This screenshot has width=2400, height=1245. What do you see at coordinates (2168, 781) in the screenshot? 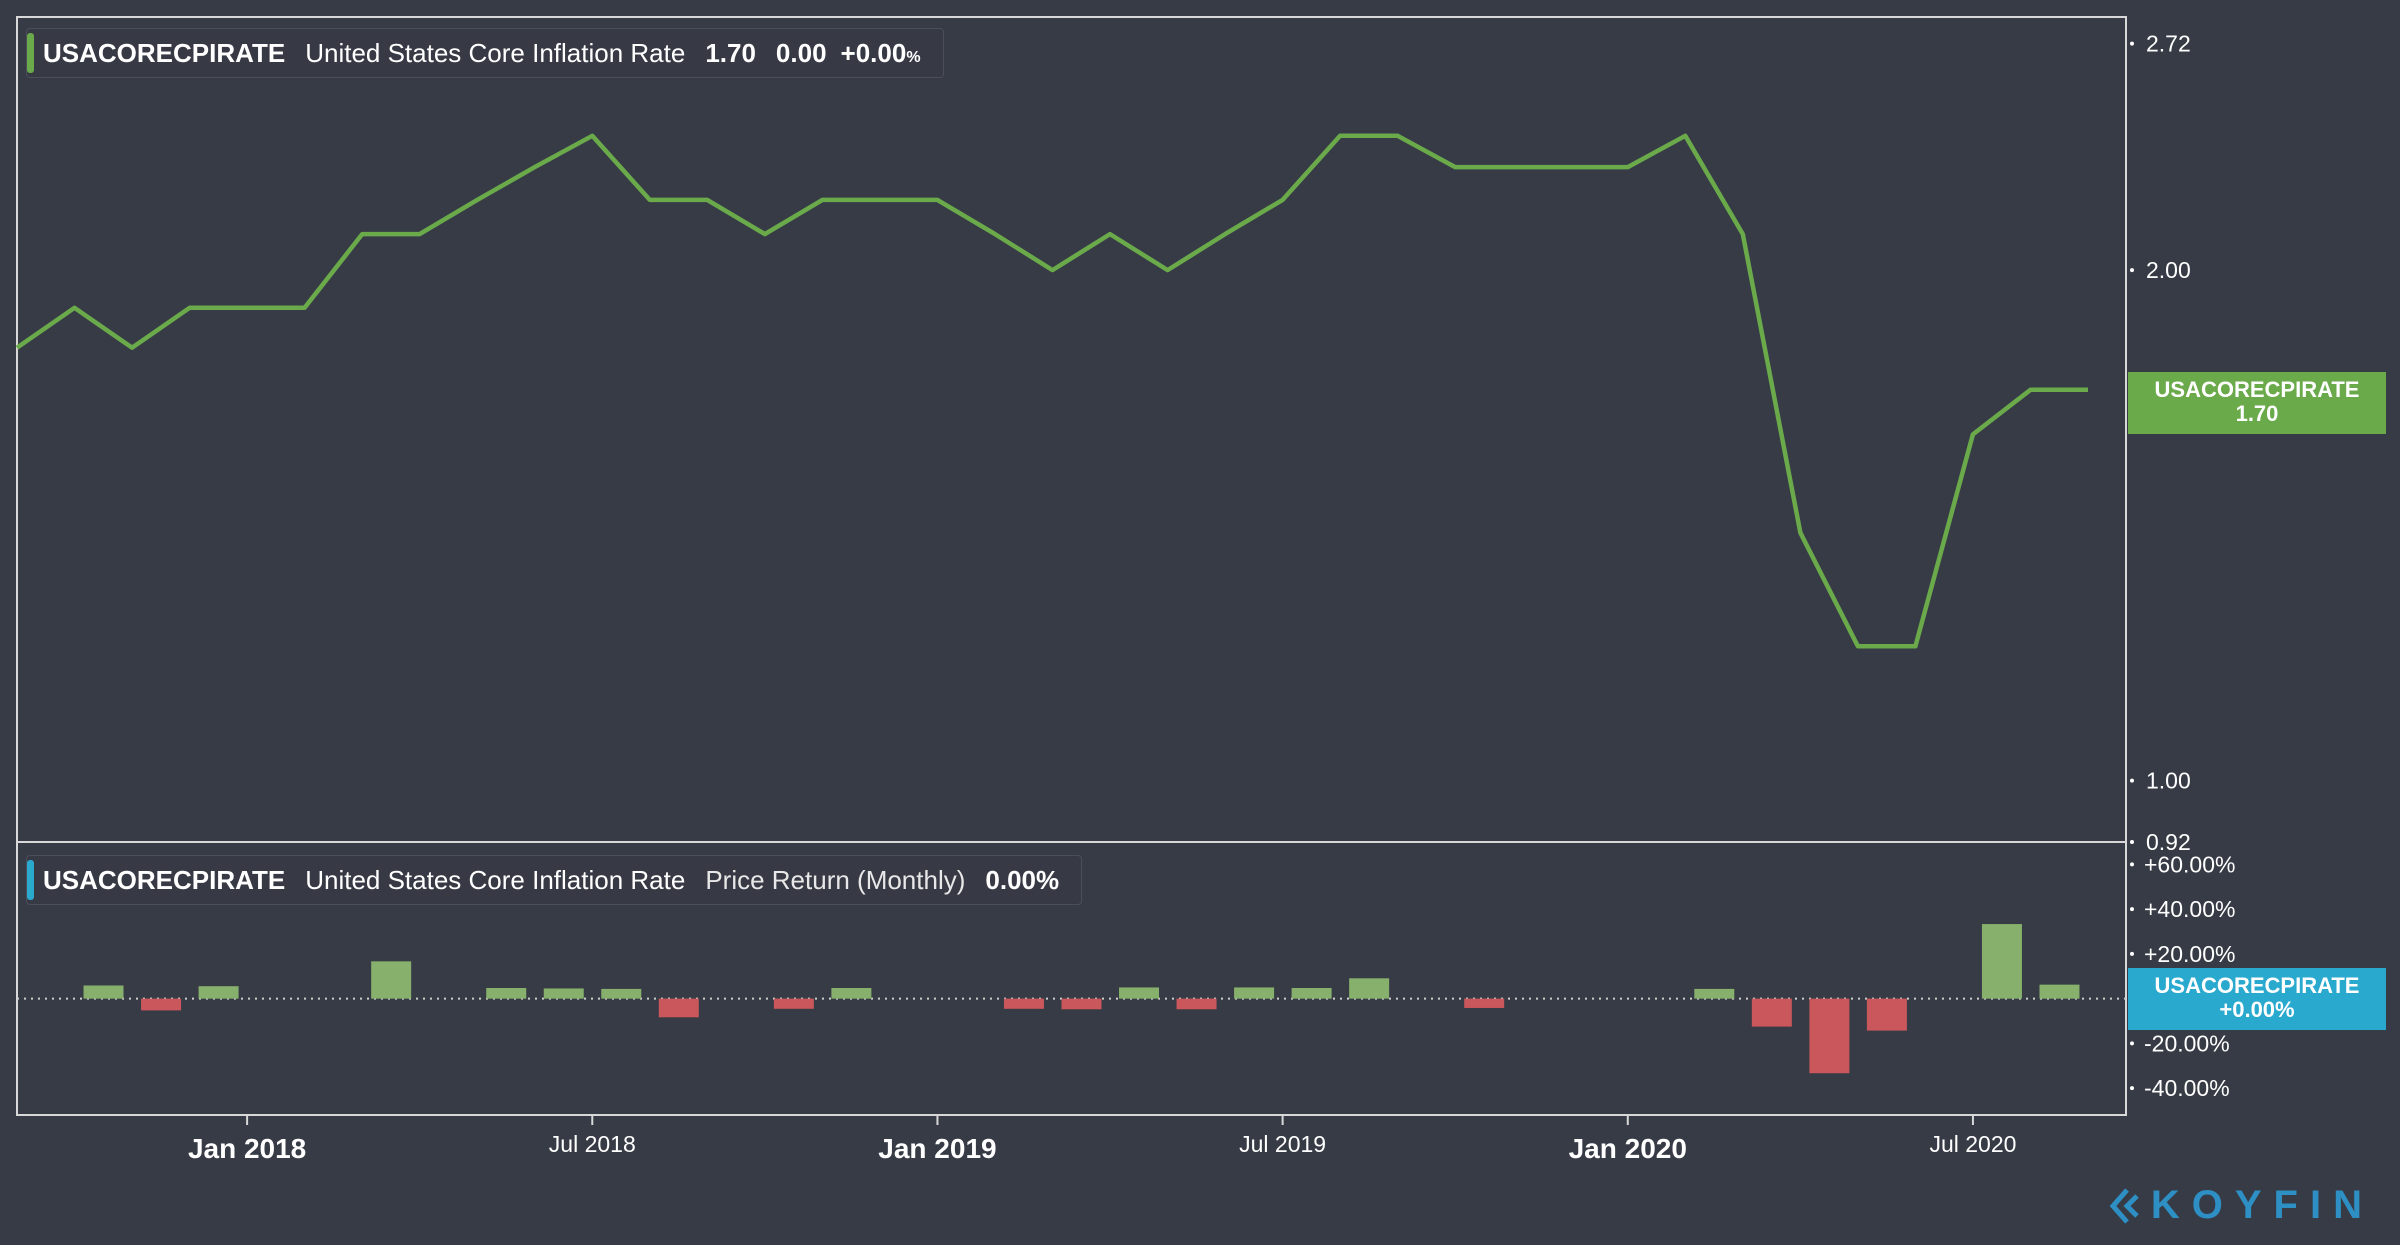
I see `upper-y-tick-label: 1.00` at bounding box center [2168, 781].